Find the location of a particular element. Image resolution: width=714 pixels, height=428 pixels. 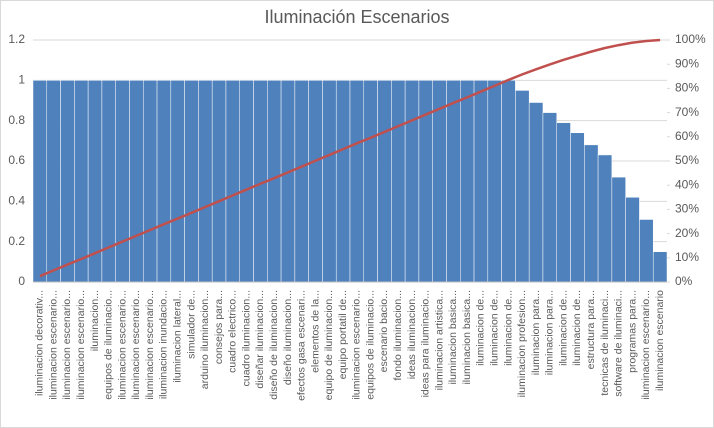

y-tick-label: 0.6 is located at coordinates (16, 160).